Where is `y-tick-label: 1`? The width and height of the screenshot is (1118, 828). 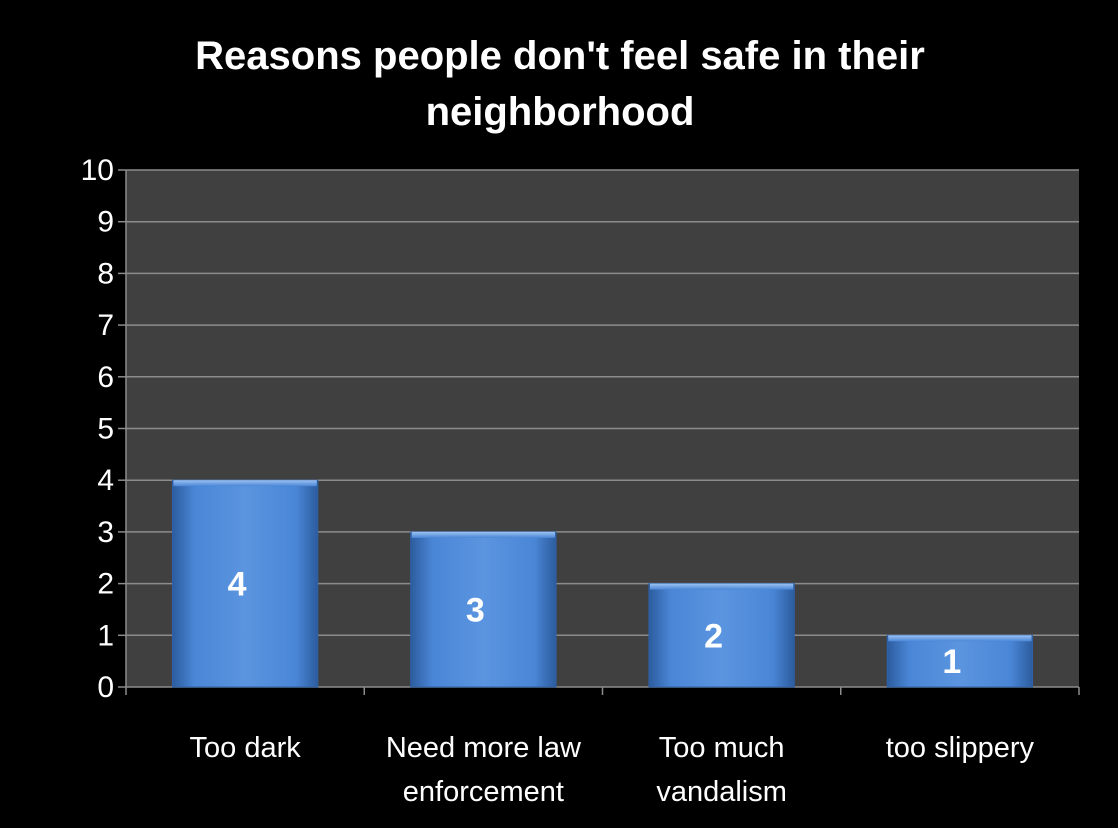 y-tick-label: 1 is located at coordinates (105, 635).